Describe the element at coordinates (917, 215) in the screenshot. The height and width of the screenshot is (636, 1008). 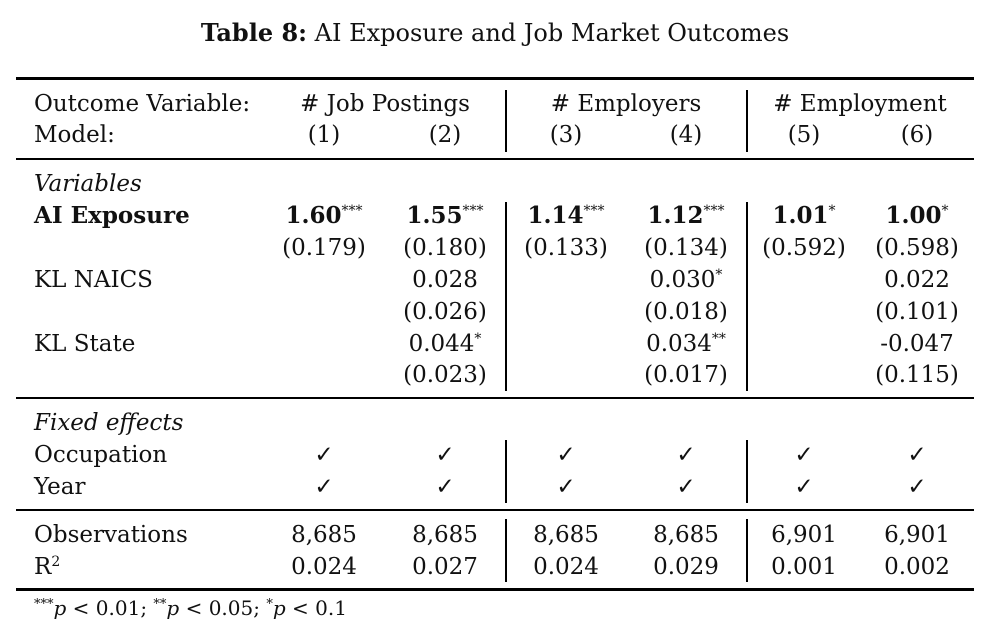
I see `coef-cell: 1.00*` at that location.